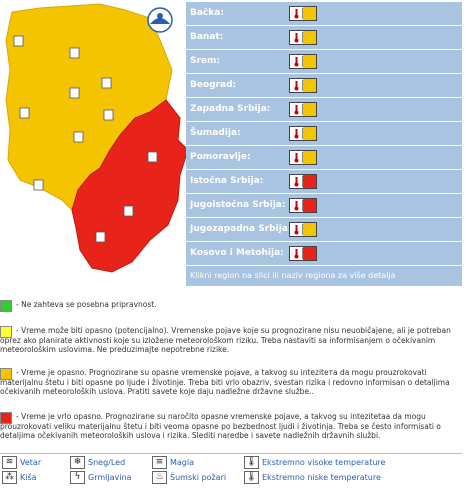 This screenshot has height=488, width=468. I want to click on region-row: Kosovo i Metohija:, so click(324, 254).